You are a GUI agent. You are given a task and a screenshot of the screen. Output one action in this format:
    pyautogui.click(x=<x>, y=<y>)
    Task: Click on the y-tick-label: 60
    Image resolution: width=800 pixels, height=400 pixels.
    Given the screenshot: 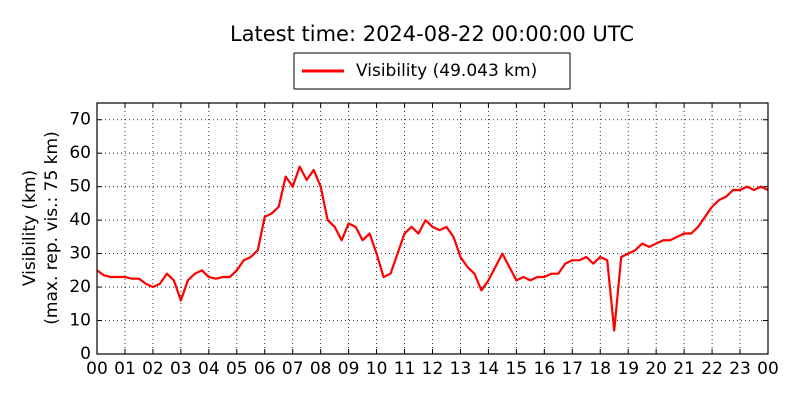 What is the action you would take?
    pyautogui.click(x=80, y=153)
    